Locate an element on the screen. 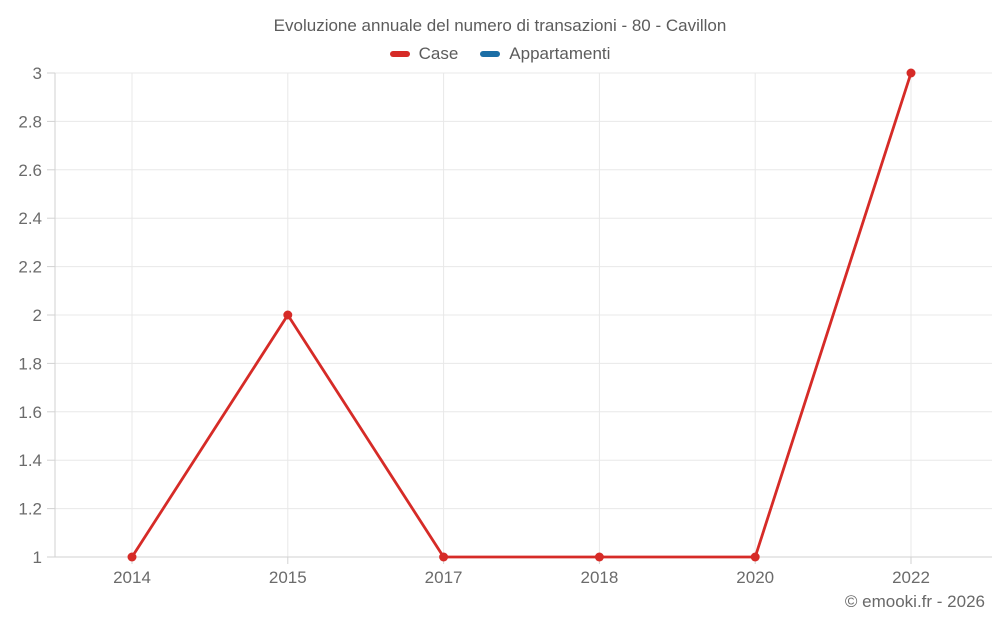 The height and width of the screenshot is (625, 1000). legend: Case Appartamenti is located at coordinates (500, 54).